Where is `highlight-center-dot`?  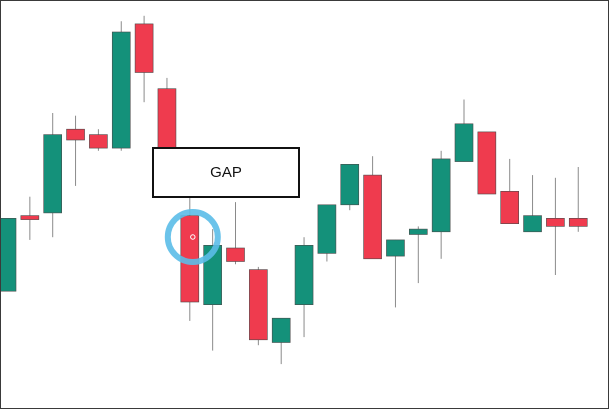
highlight-center-dot is located at coordinates (193, 237).